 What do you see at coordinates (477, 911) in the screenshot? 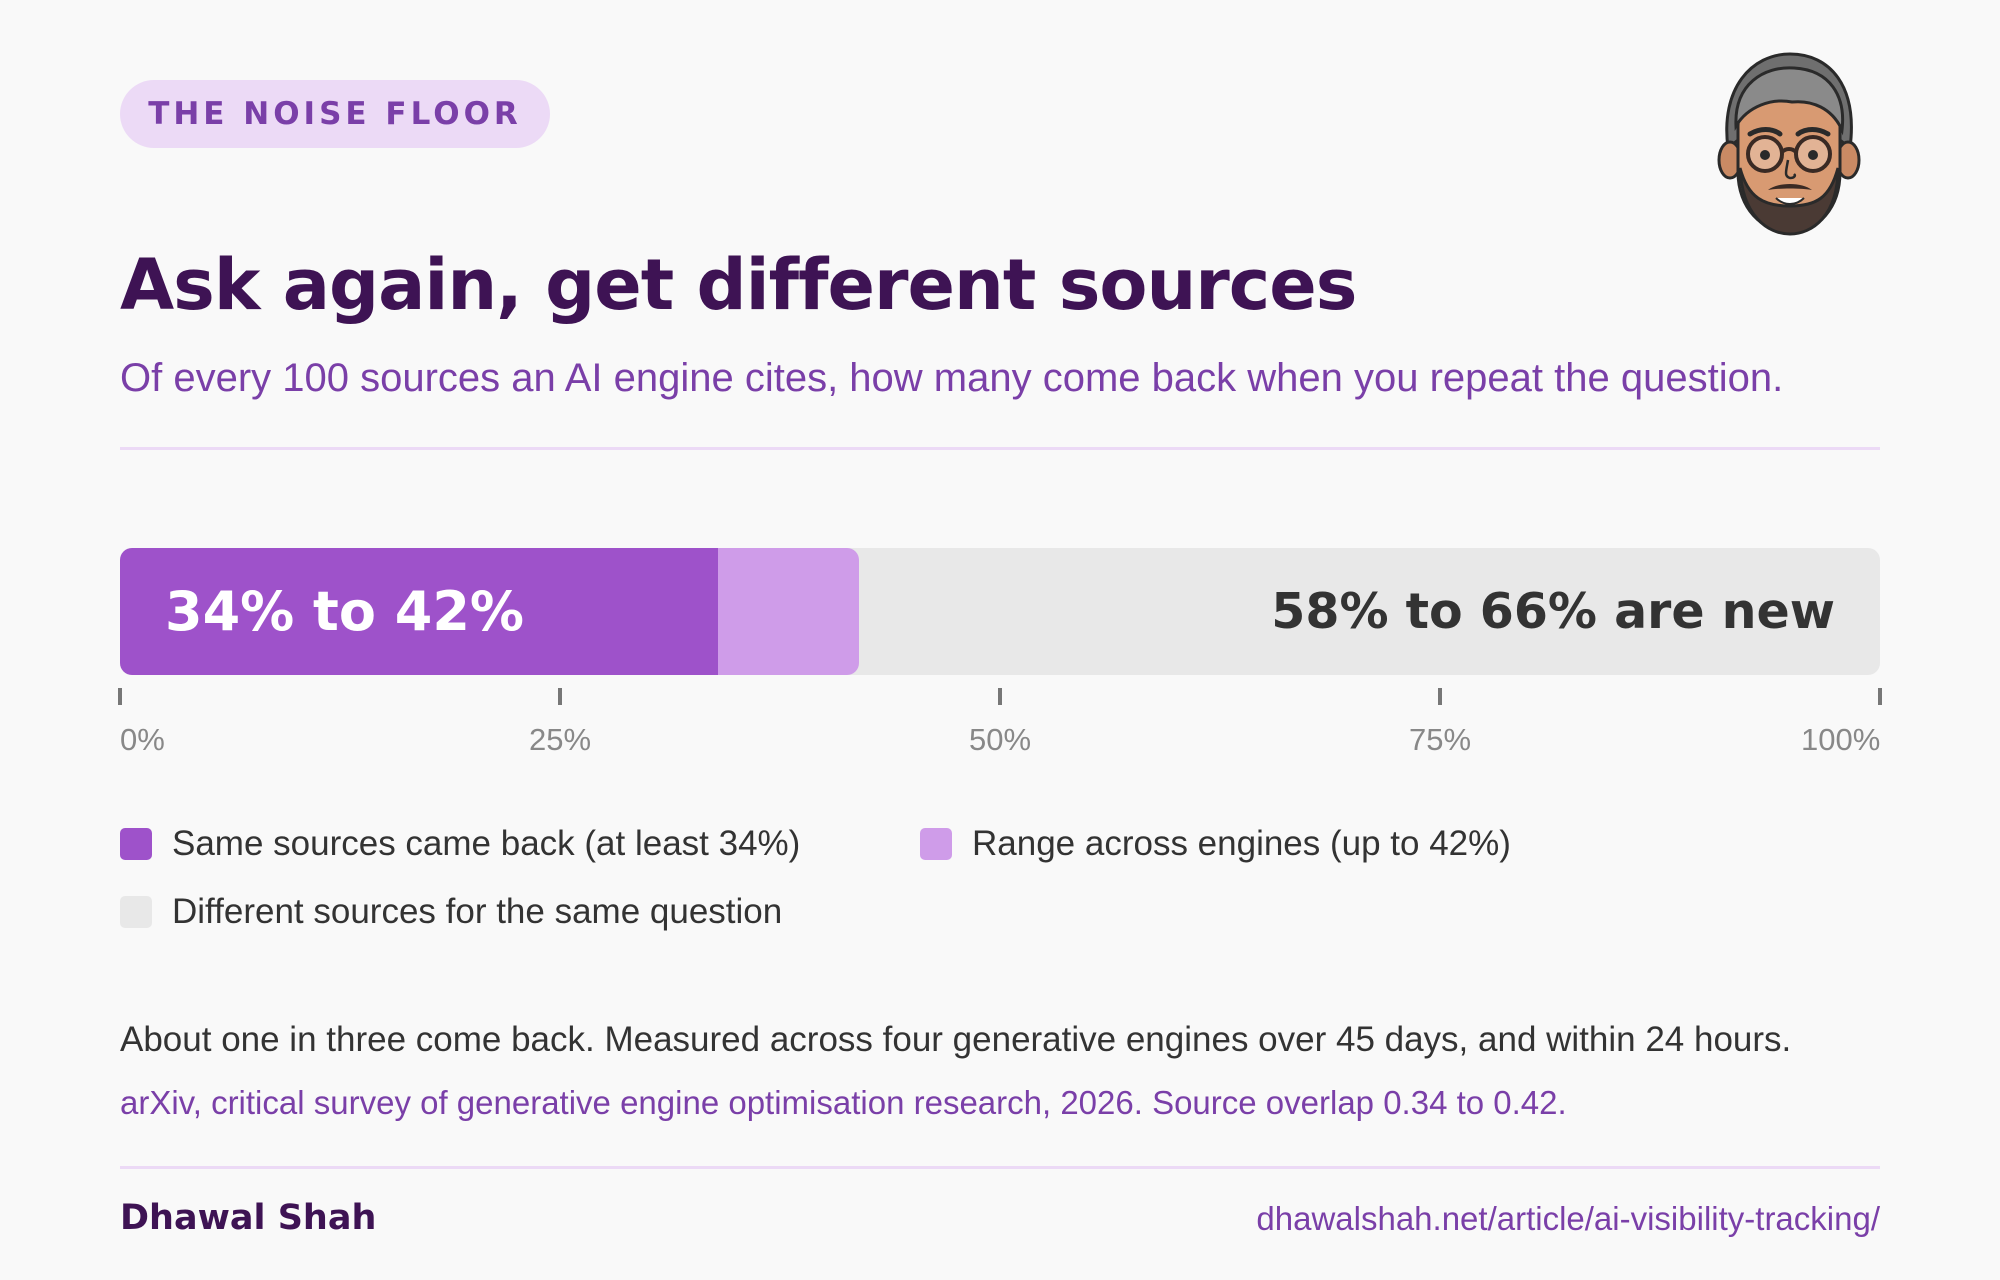
I see `legend-label-different-sources: Different sources for the same question` at bounding box center [477, 911].